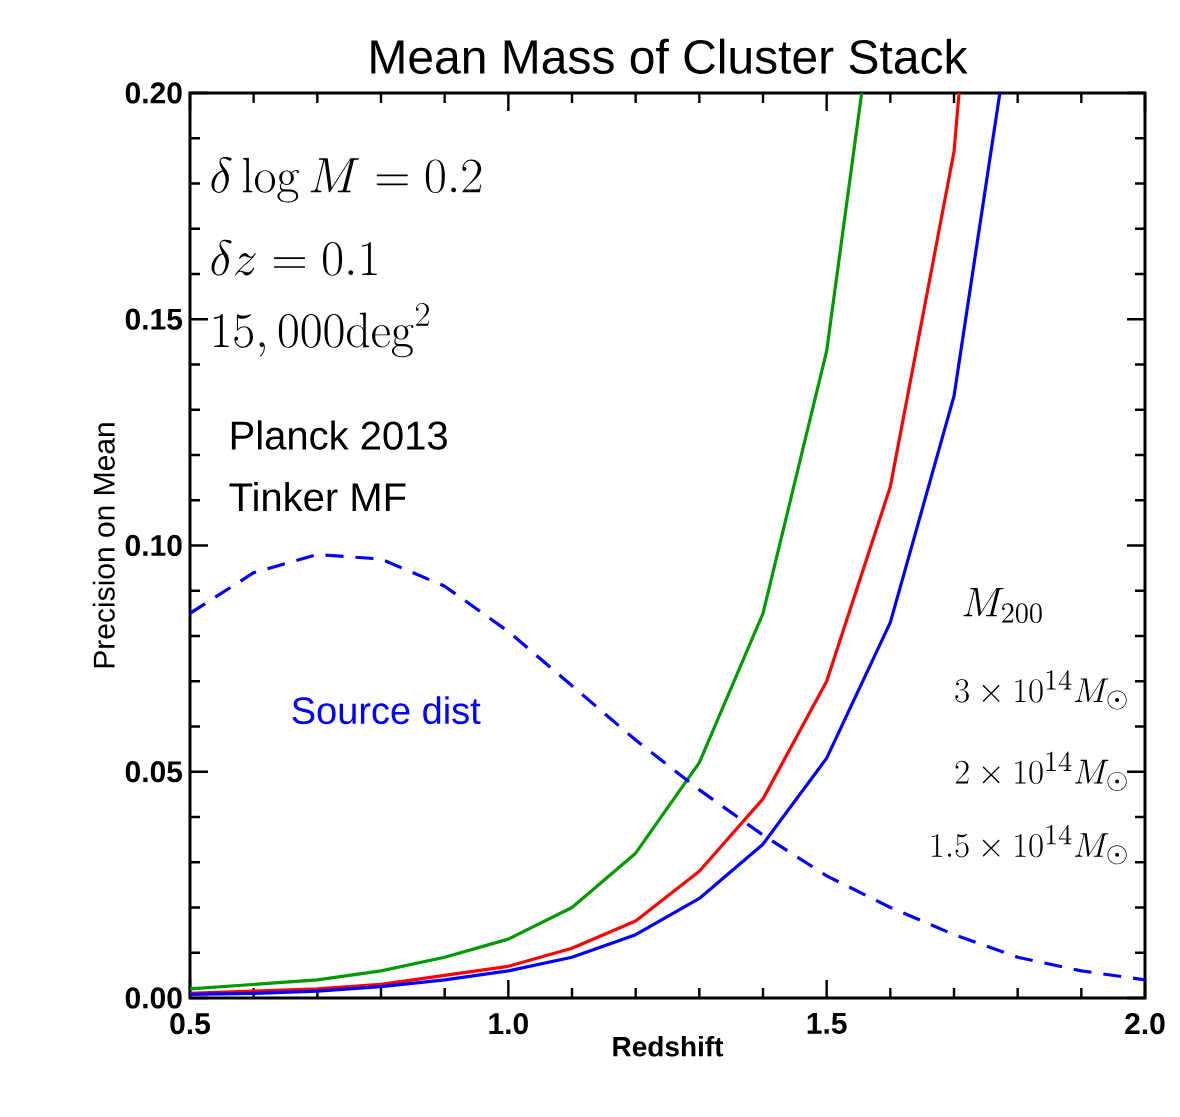 This screenshot has height=1117, width=1180. I want to click on chart-title: Mean Mass of Cluster Stack, so click(669, 56).